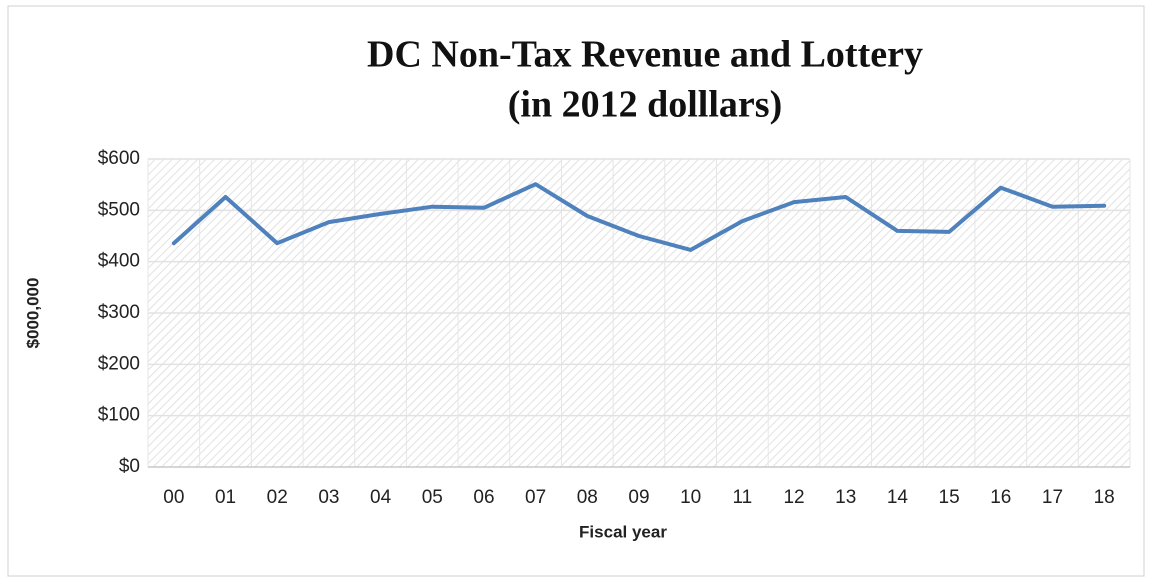 The width and height of the screenshot is (1152, 580). Describe the element at coordinates (587, 497) in the screenshot. I see `x-tick-label: 08` at that location.